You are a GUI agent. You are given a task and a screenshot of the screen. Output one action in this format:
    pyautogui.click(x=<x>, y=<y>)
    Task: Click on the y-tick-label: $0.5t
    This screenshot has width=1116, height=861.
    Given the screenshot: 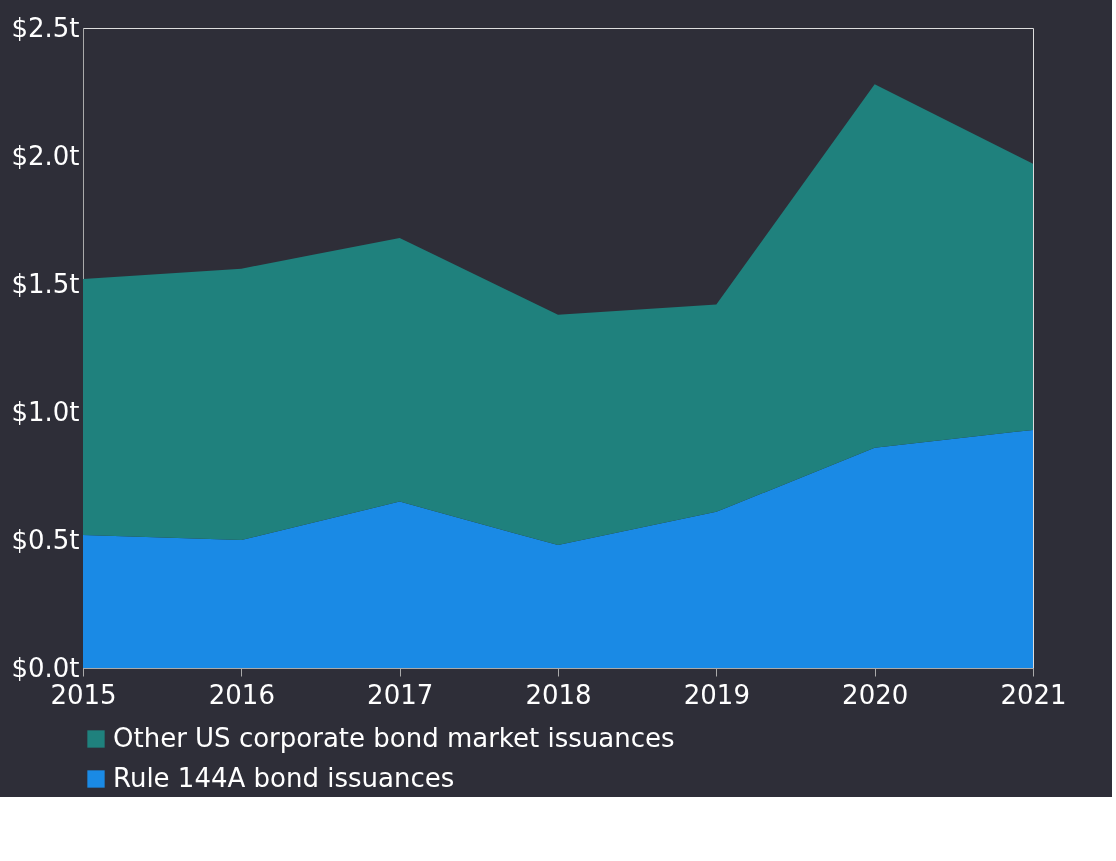 What is the action you would take?
    pyautogui.click(x=45, y=539)
    